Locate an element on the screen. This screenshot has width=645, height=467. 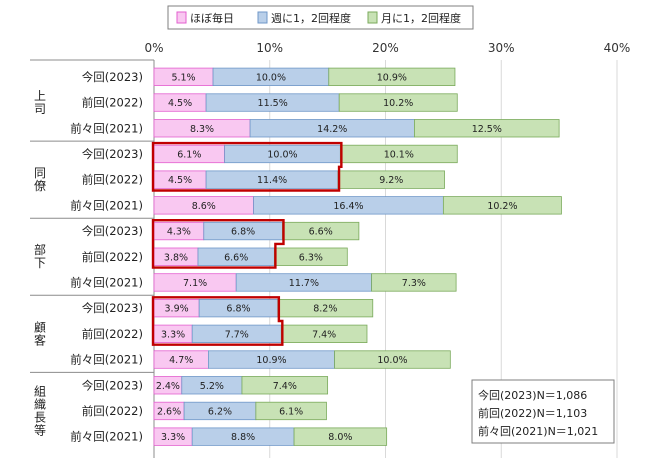
data-label: 11.4% is located at coordinates (272, 180).